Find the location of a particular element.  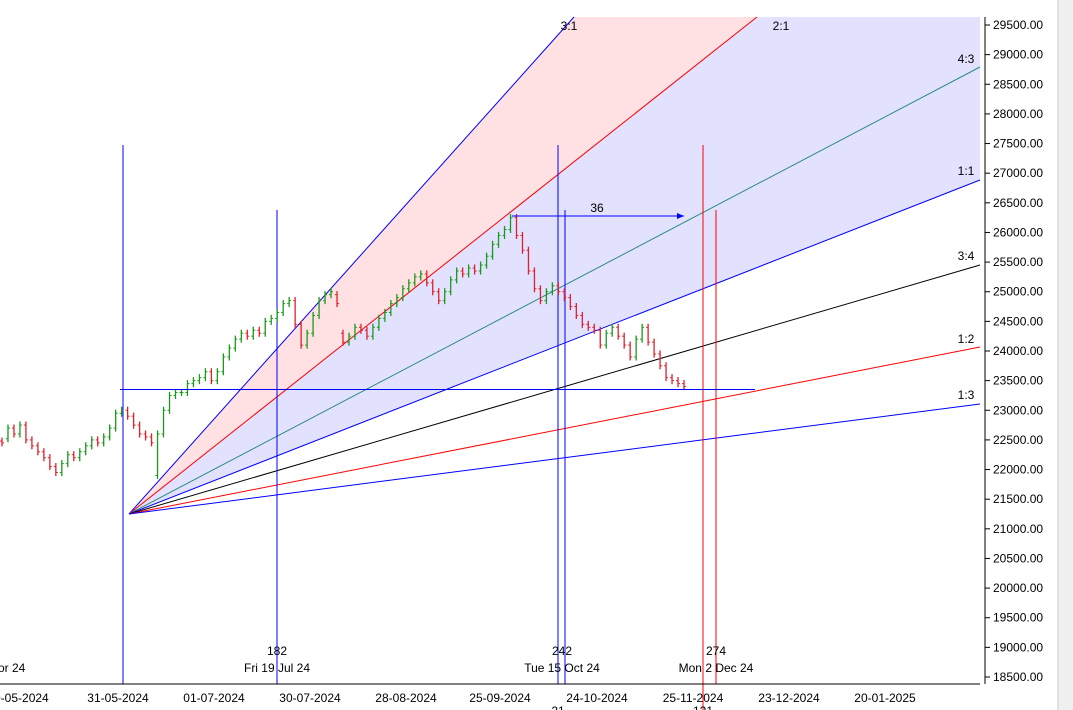

x-tick-label: 25-11-2024 is located at coordinates (693, 698).